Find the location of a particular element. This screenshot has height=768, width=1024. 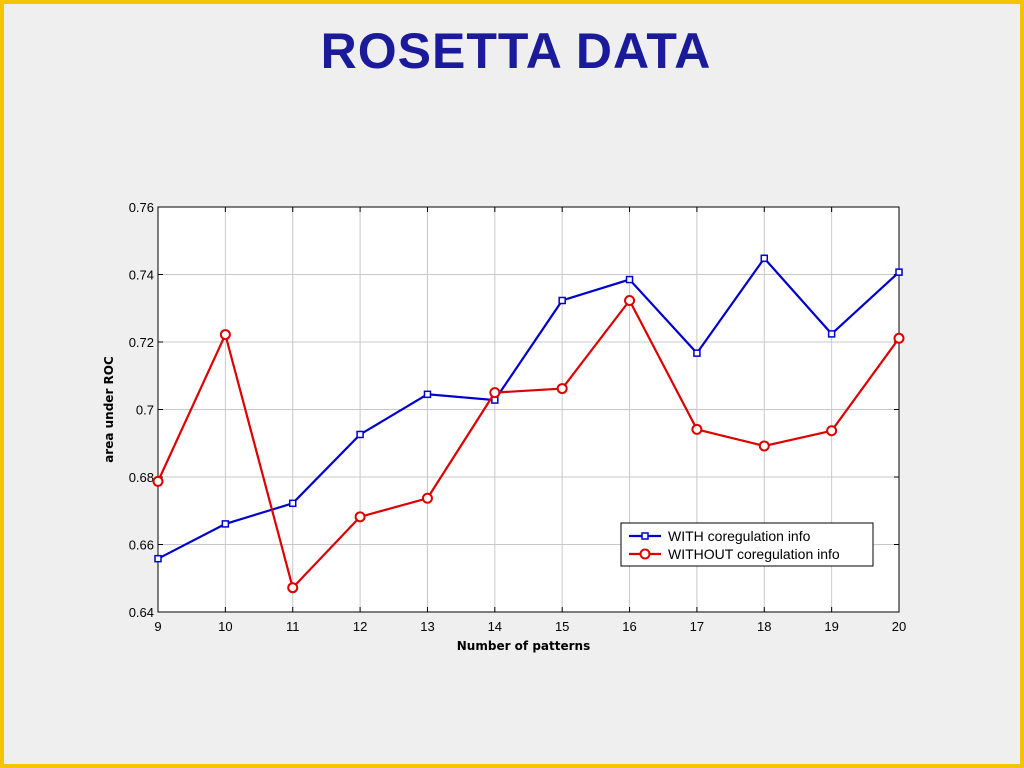

x-tick-label: 15 is located at coordinates (562, 626).